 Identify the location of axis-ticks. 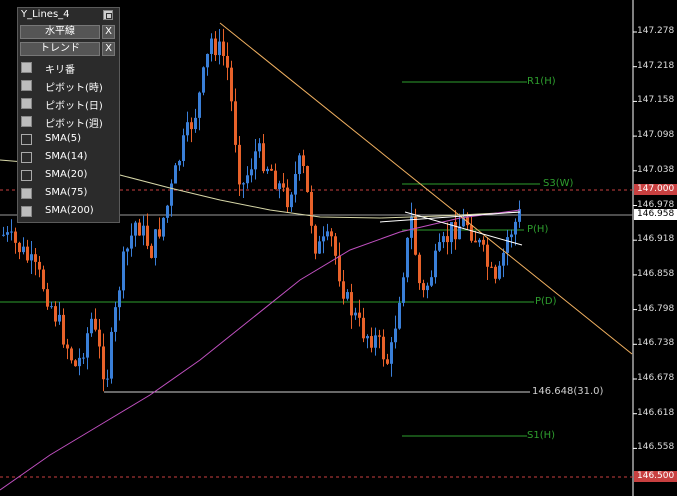
(635, 240).